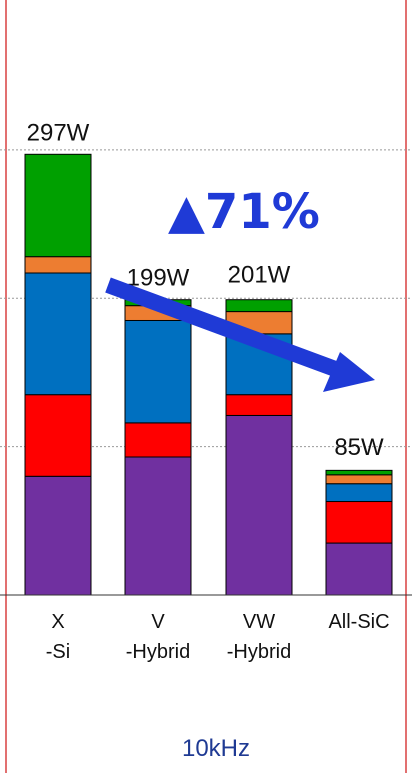 Image resolution: width=412 pixels, height=773 pixels. Describe the element at coordinates (259, 622) in the screenshot. I see `category-label: VW` at that location.